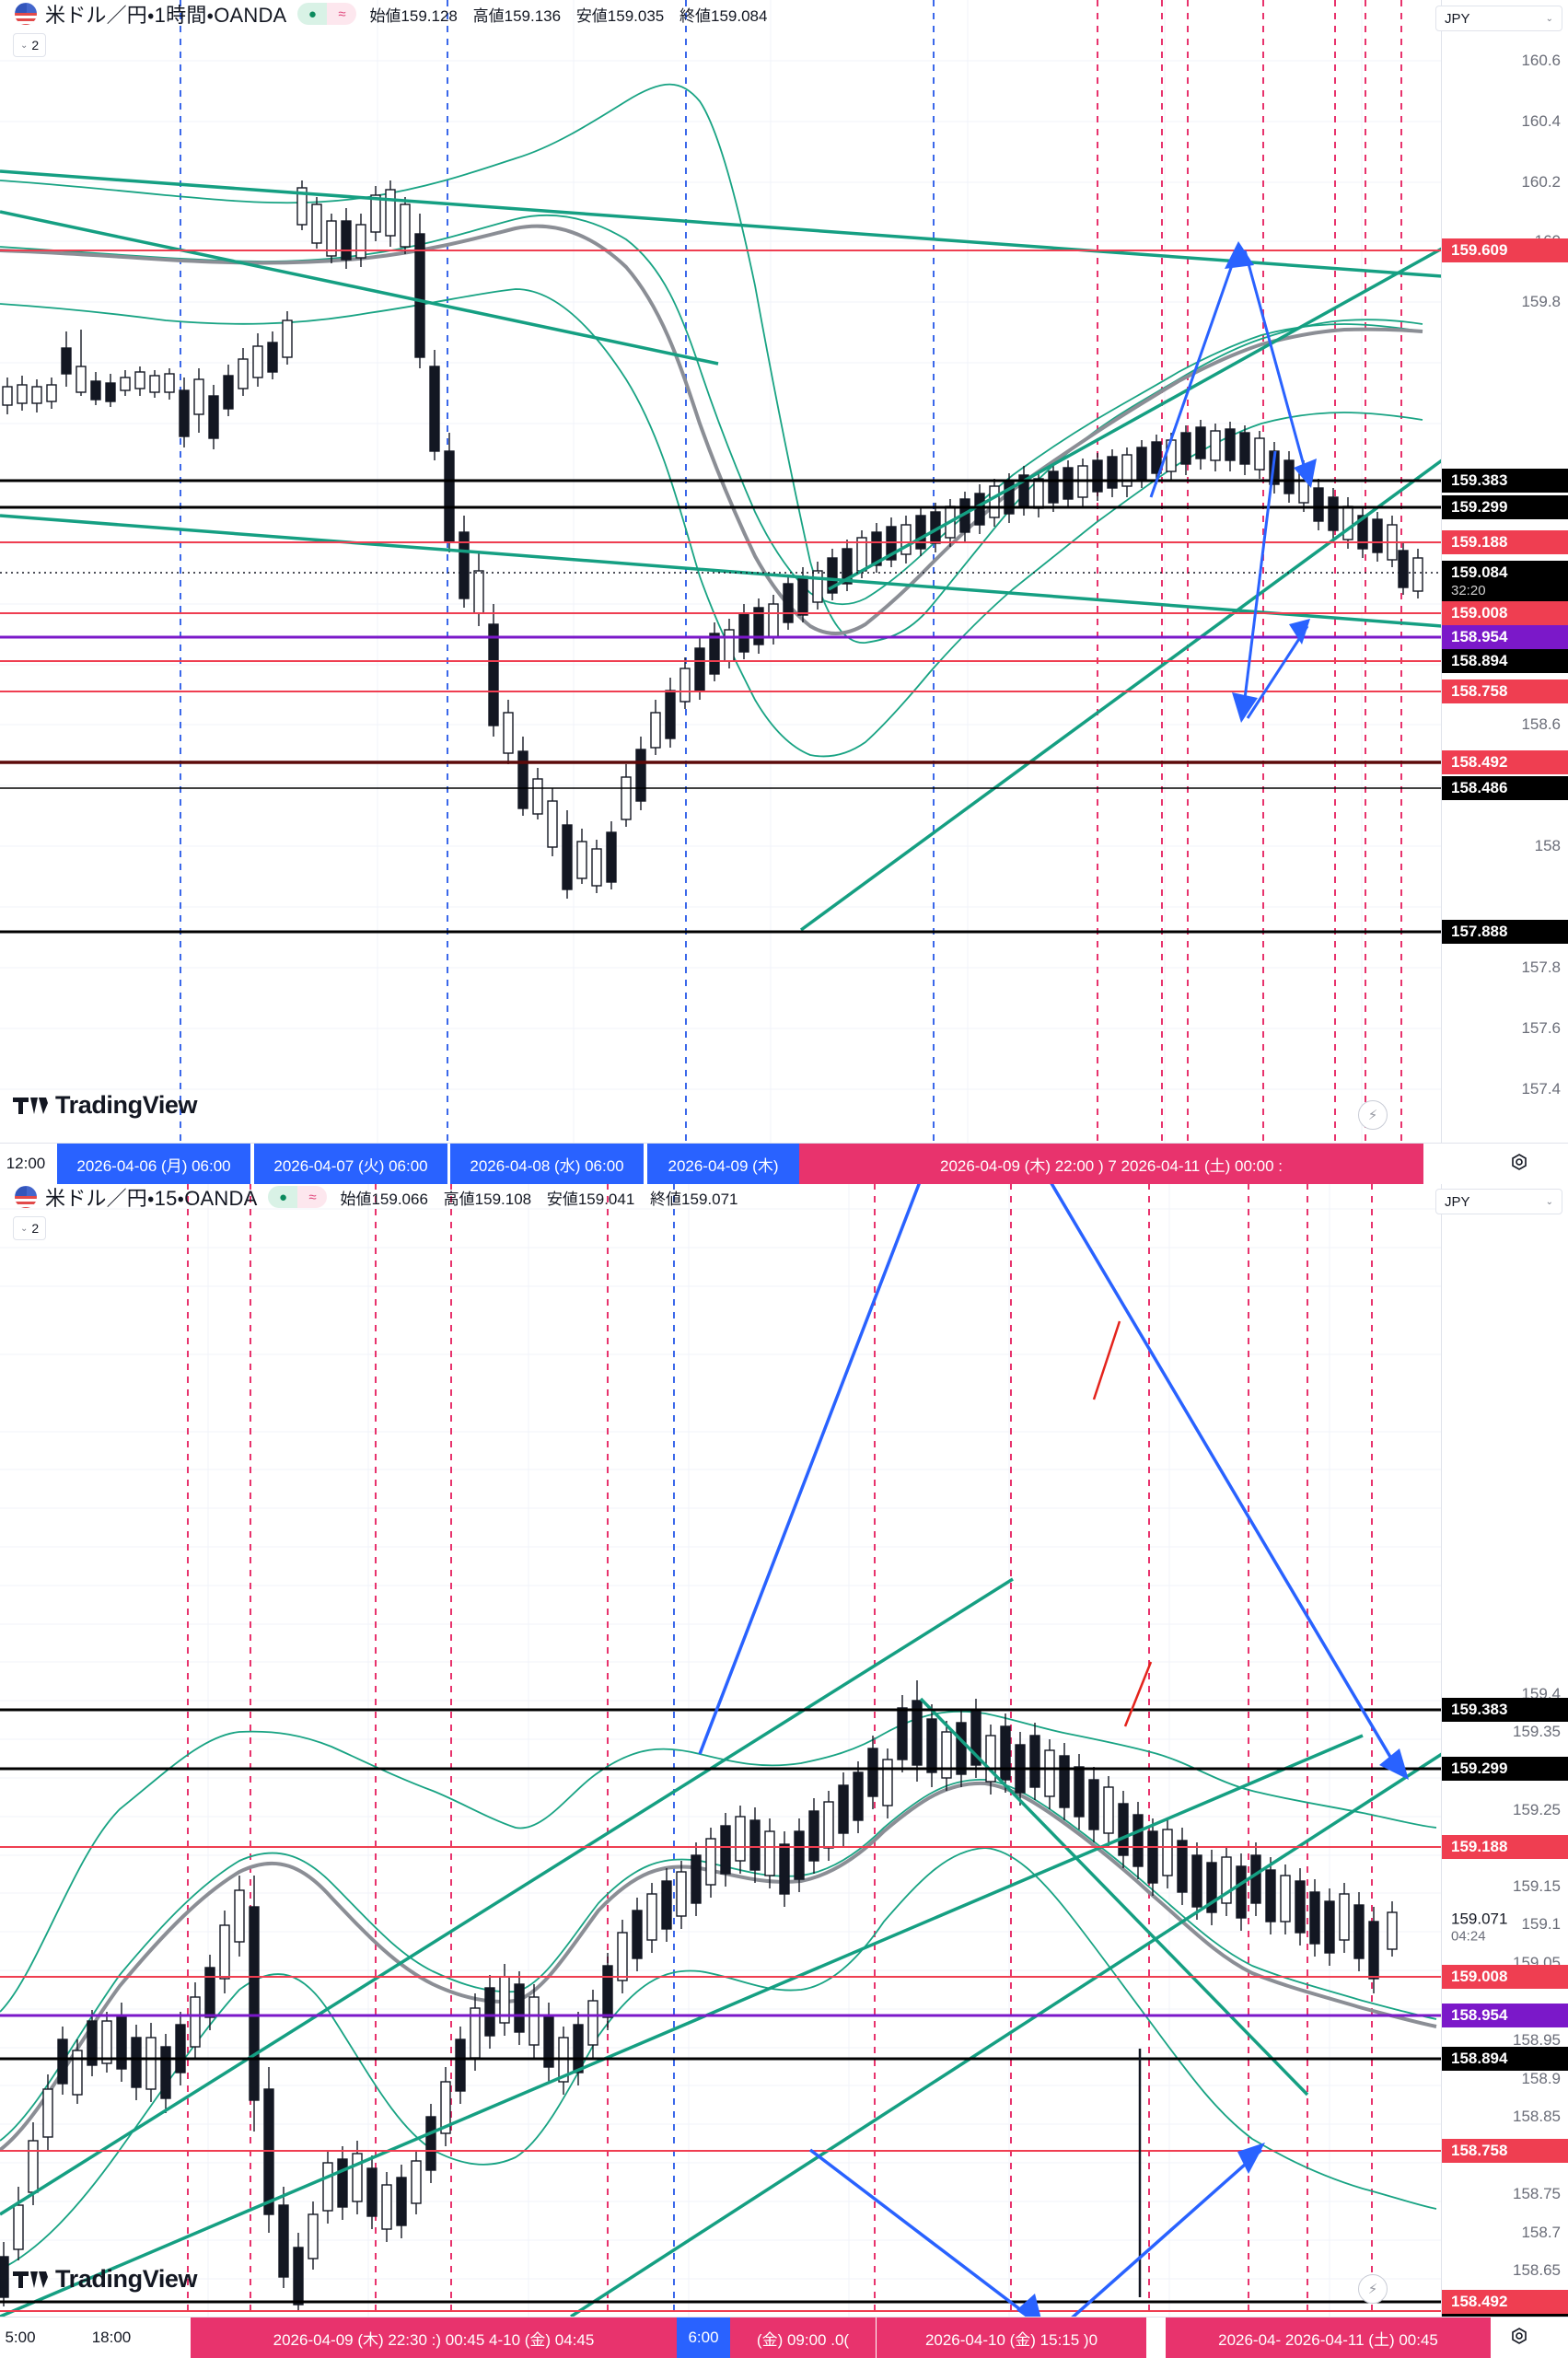  I want to click on time-tick-selected: 2026-04-06 (月) 06:00, so click(153, 1164).